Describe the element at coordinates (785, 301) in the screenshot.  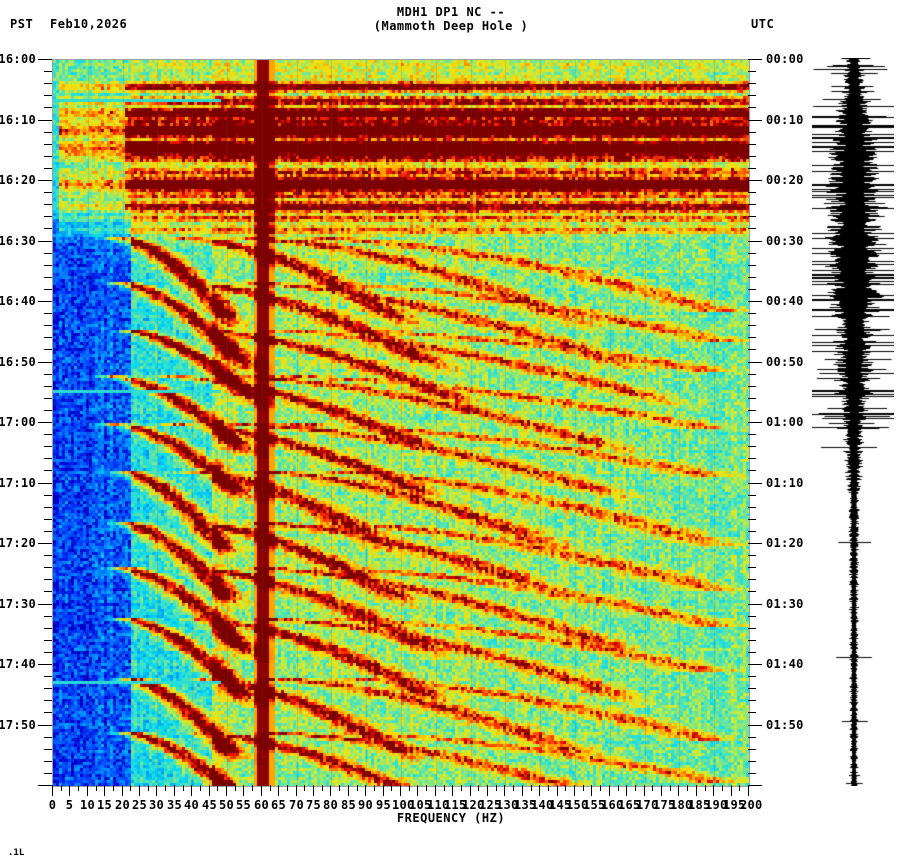
I see `time-label-utc: 00:40` at that location.